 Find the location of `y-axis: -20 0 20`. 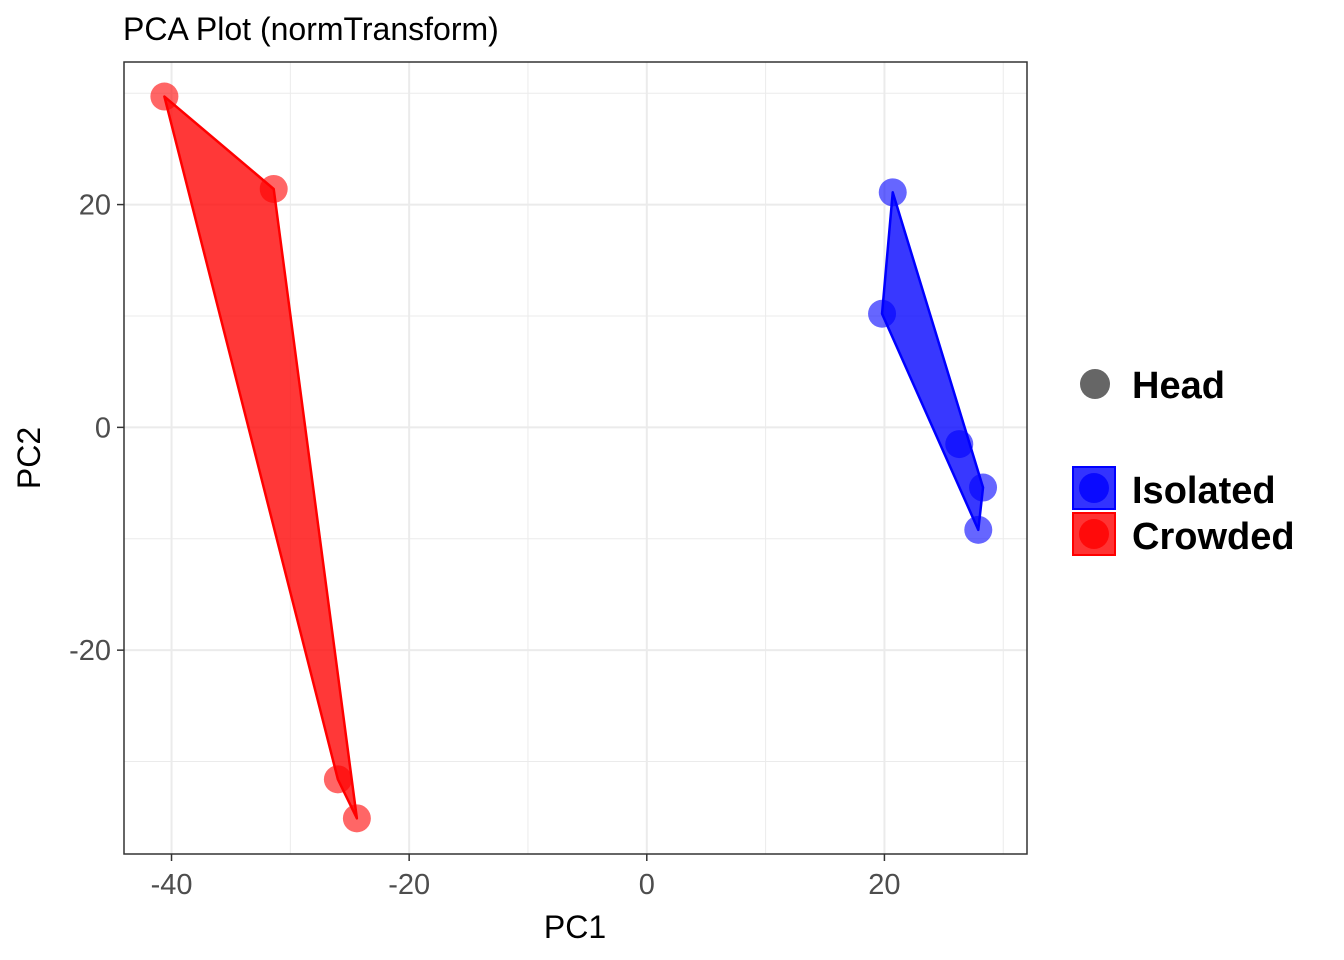

y-axis: -20 0 20 is located at coordinates (96, 428).